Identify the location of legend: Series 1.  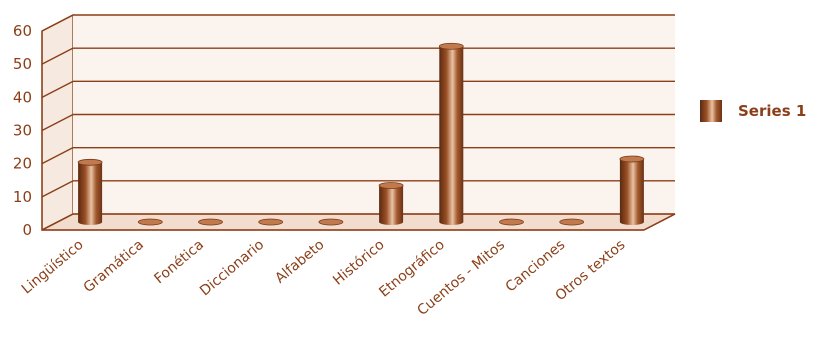
(753, 111).